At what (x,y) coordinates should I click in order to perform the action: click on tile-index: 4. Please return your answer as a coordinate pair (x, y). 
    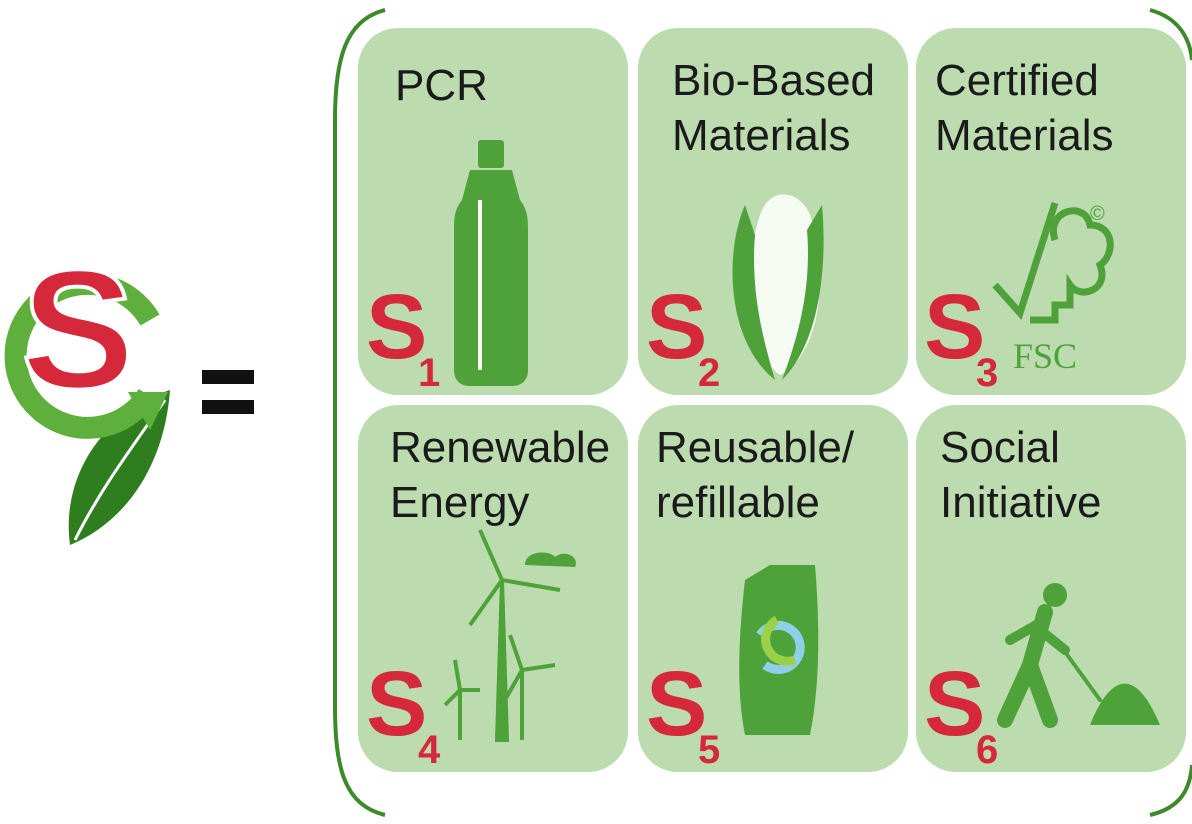
    Looking at the image, I should click on (429, 750).